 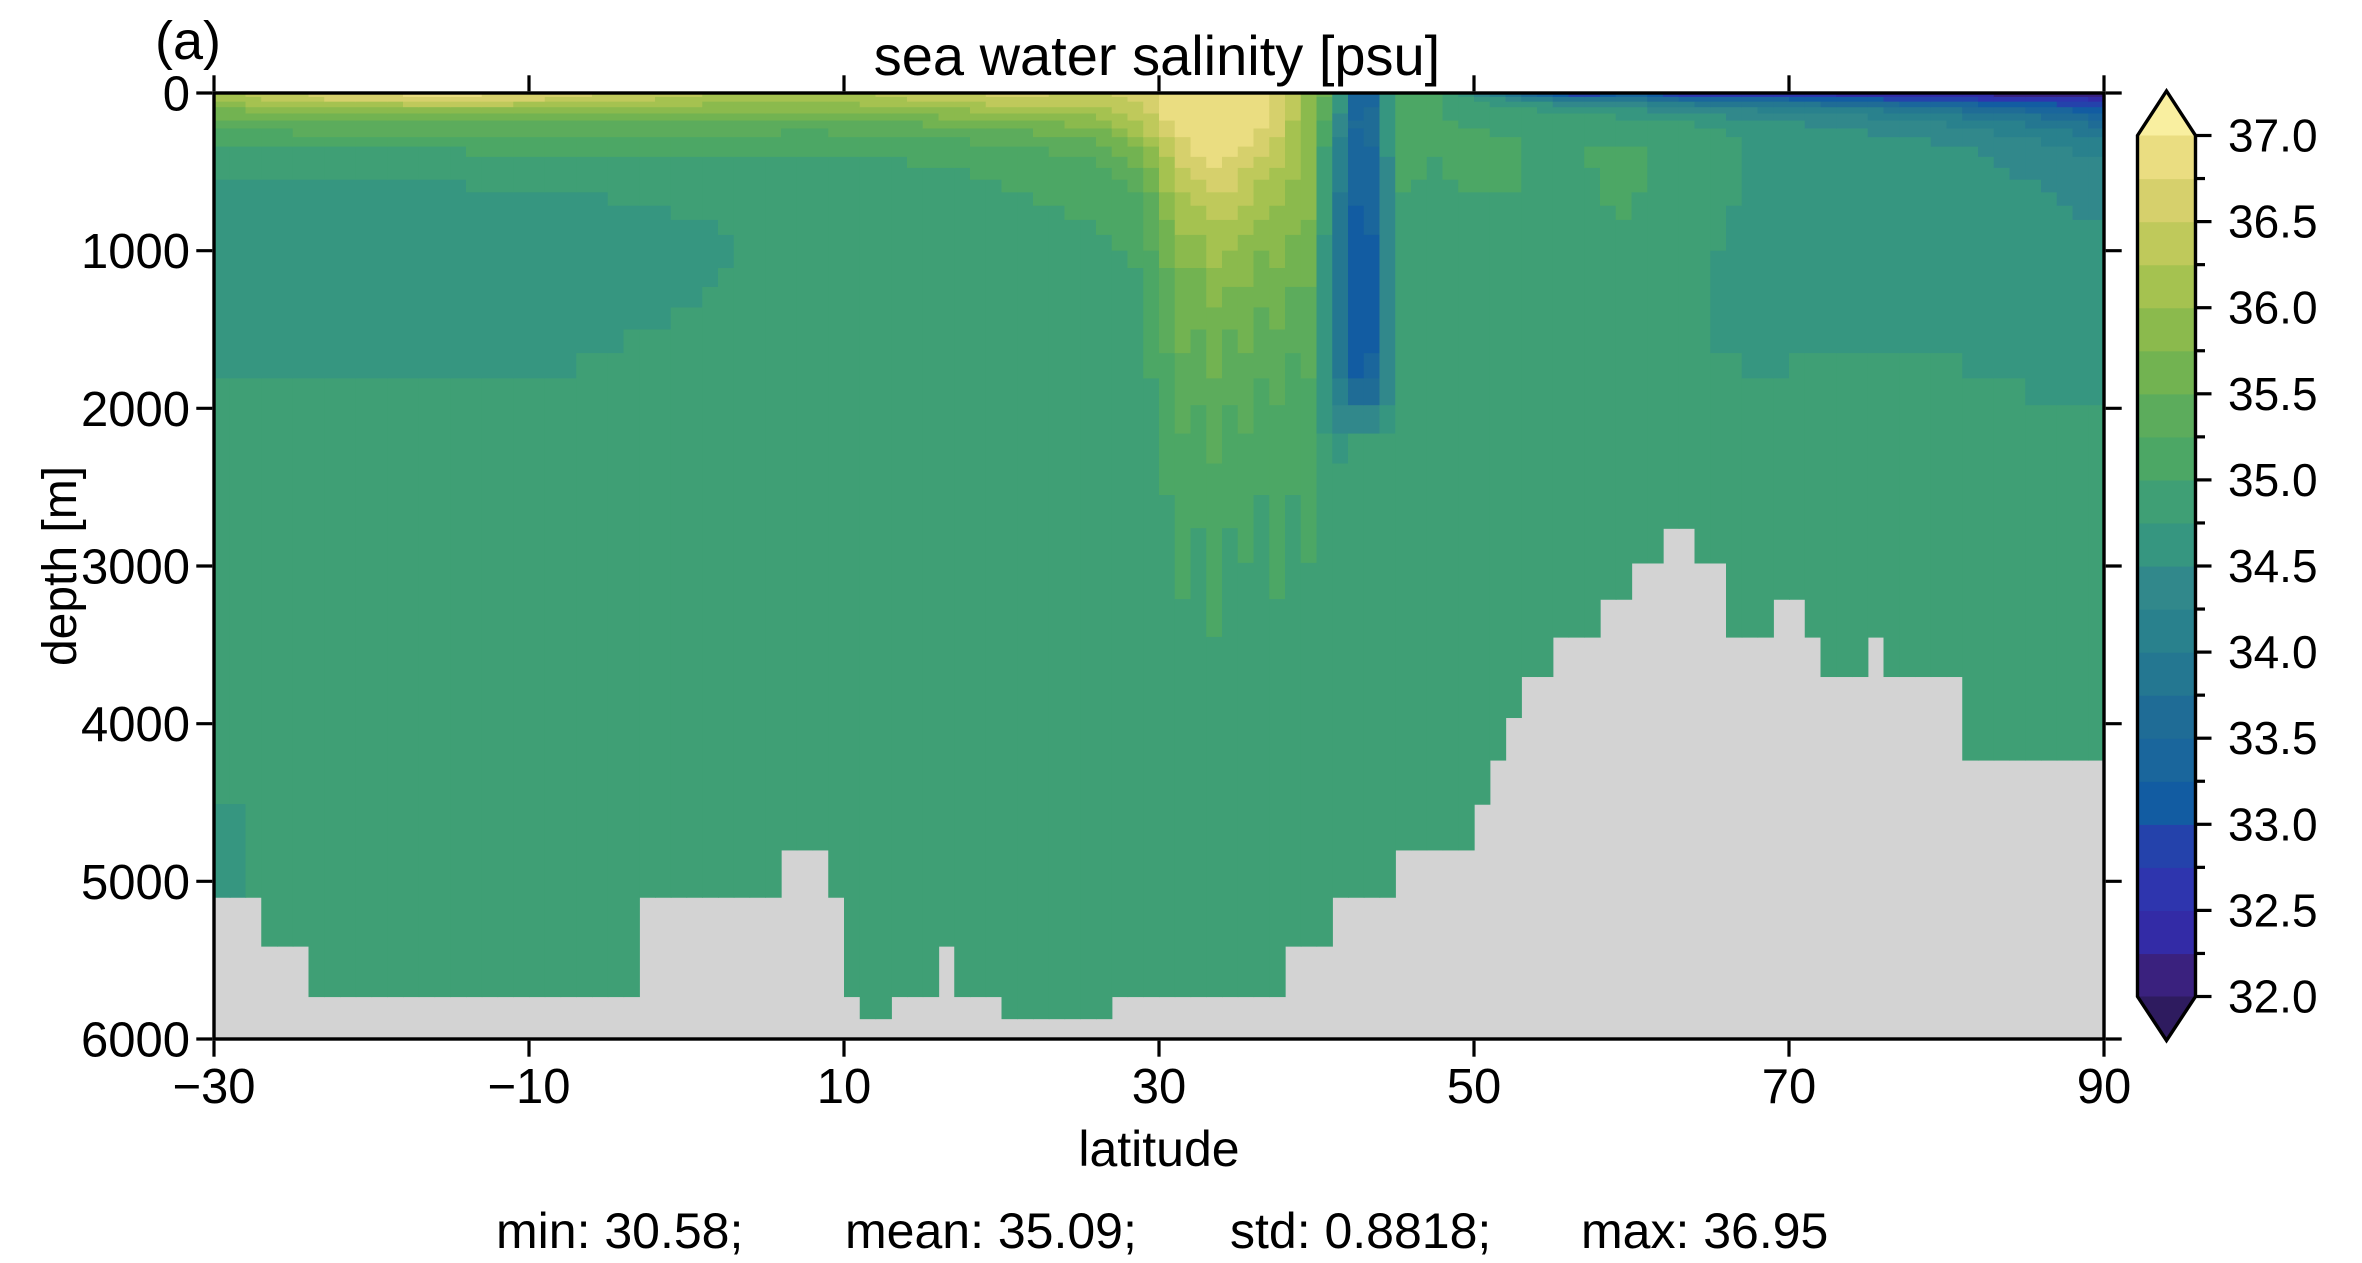 What do you see at coordinates (1704, 1231) in the screenshot?
I see `svg-text: max: 36.95` at bounding box center [1704, 1231].